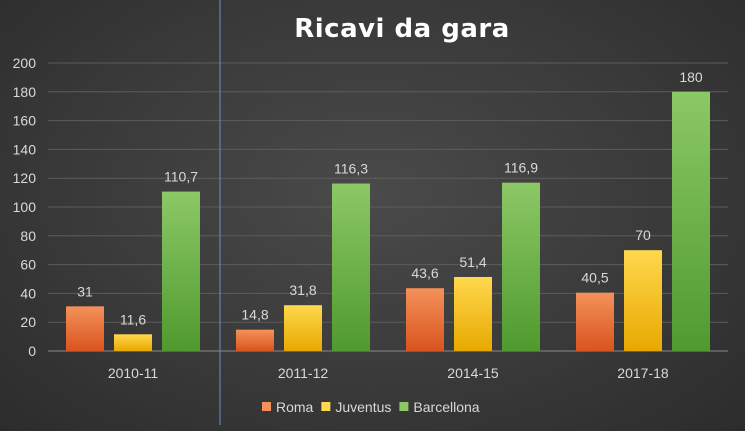 The height and width of the screenshot is (431, 745). Describe the element at coordinates (402, 29) in the screenshot. I see `chart-title: Ricavi da gara` at that location.